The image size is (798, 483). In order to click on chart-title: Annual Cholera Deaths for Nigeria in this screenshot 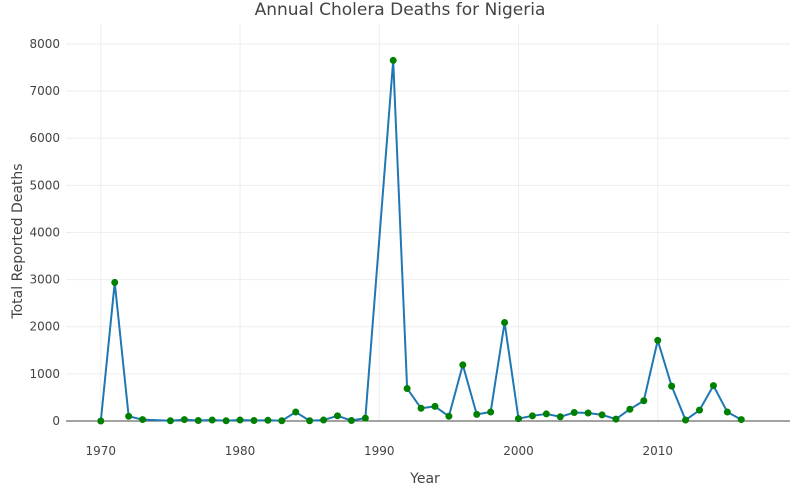, I will do `click(400, 10)`.